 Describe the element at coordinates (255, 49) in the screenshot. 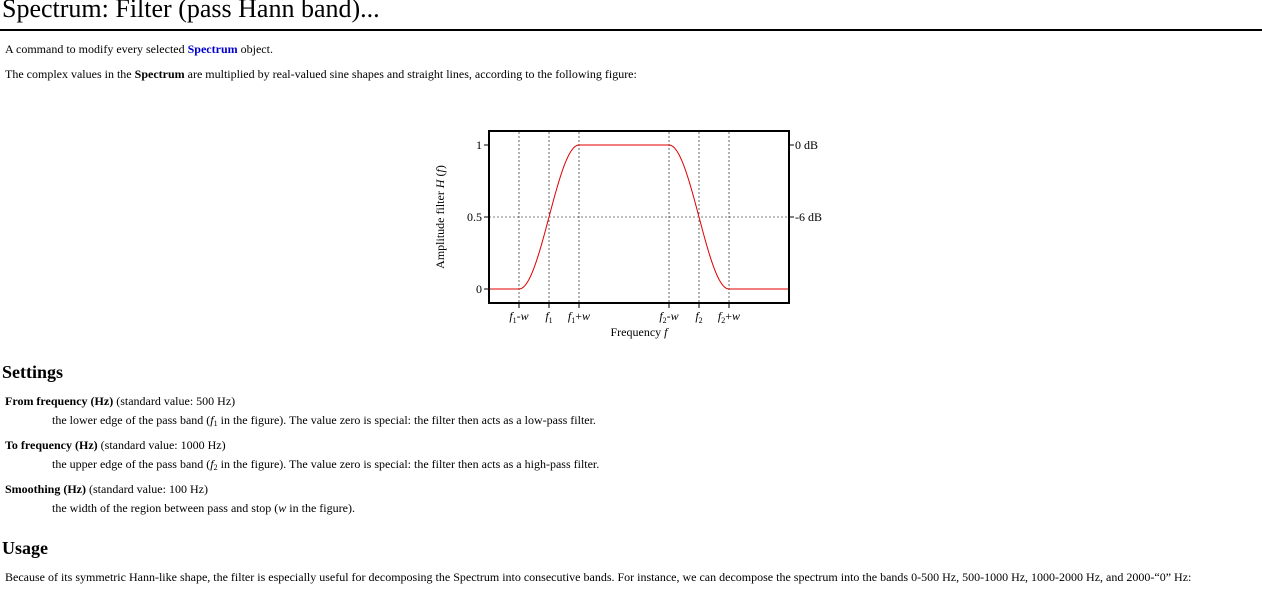

I see `intro-text-end: object.` at that location.